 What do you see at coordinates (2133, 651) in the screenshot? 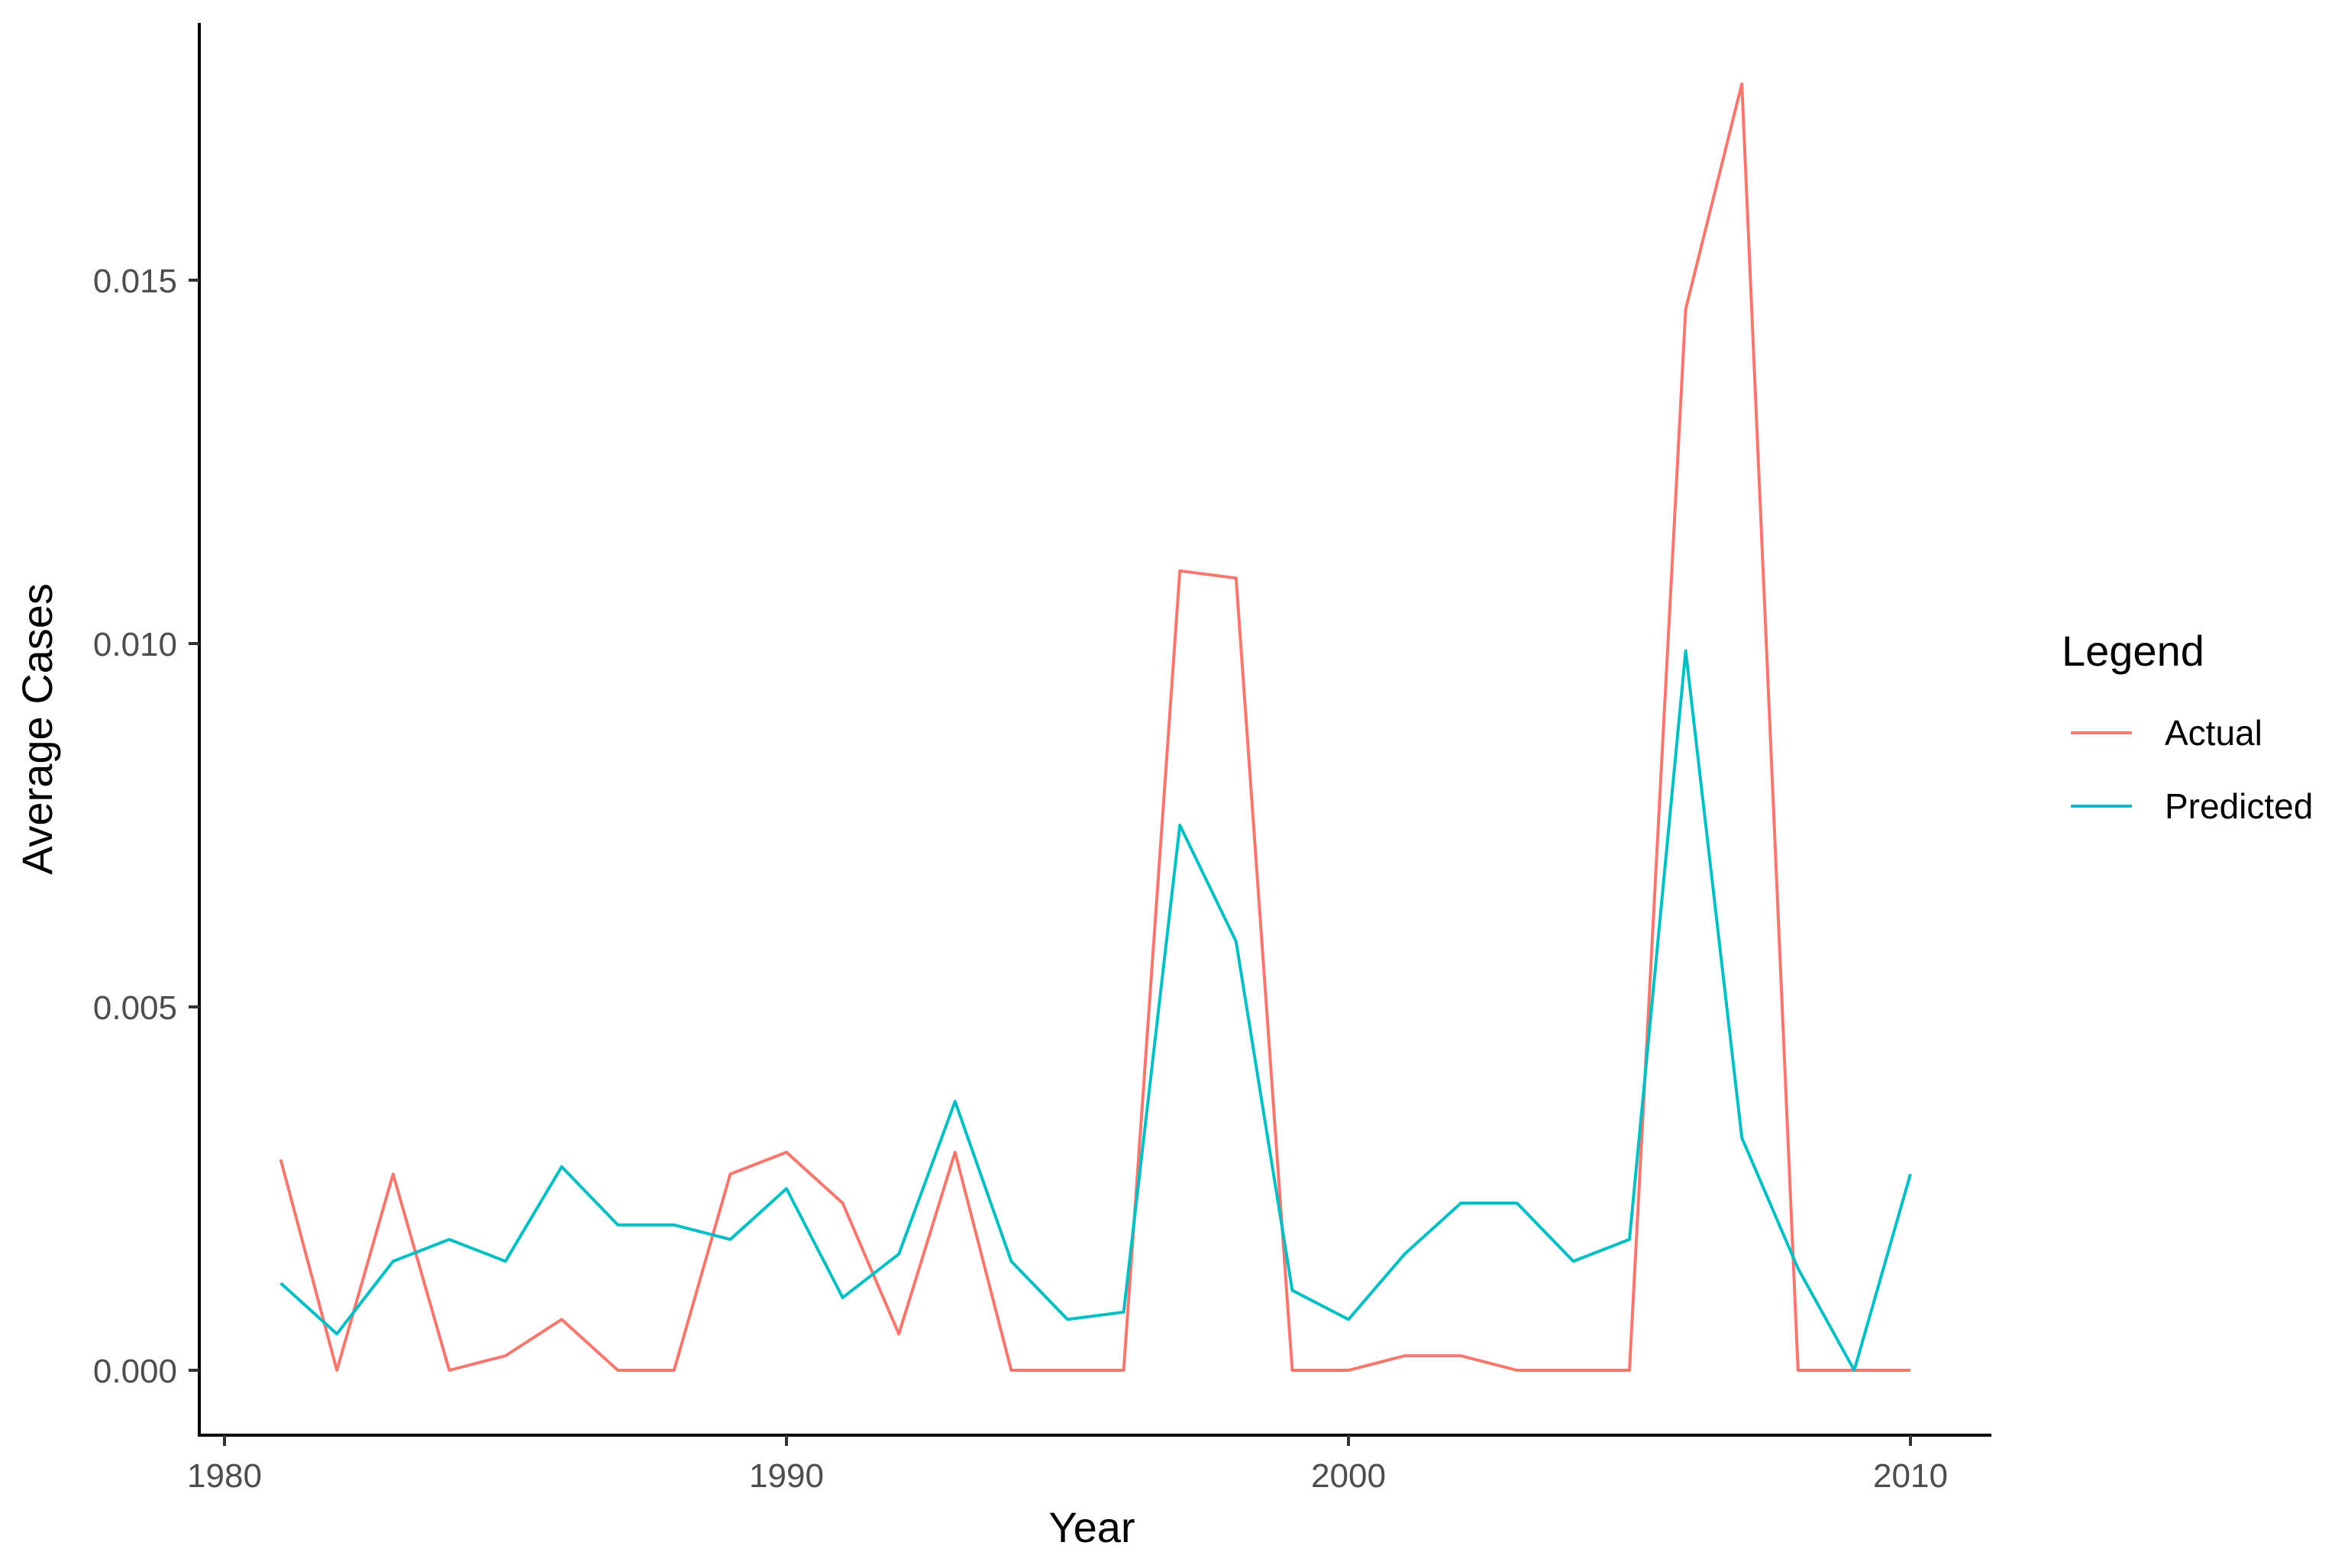
I see `legend-title: Legend` at bounding box center [2133, 651].